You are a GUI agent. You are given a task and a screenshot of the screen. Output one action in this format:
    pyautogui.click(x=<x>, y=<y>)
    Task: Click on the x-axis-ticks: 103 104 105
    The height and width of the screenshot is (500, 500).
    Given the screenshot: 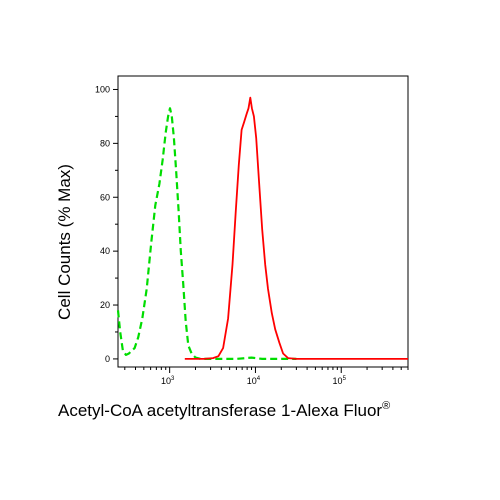 What is the action you would take?
    pyautogui.click(x=266, y=376)
    